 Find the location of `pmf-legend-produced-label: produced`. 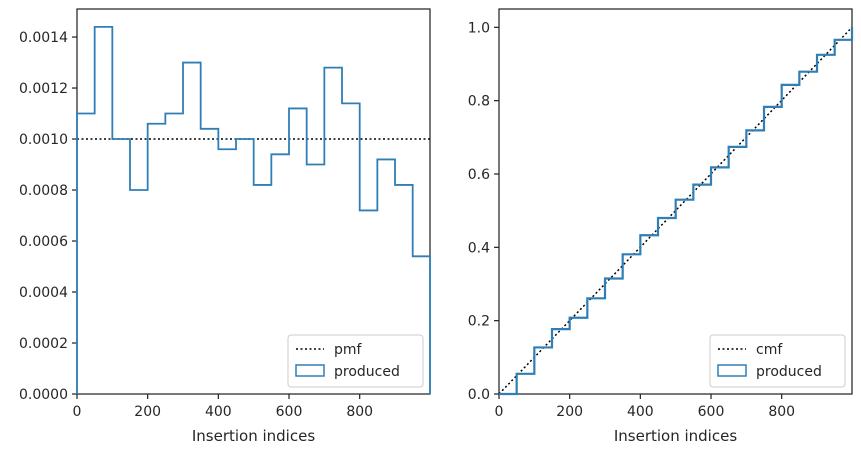

pmf-legend-produced-label: produced is located at coordinates (367, 372).